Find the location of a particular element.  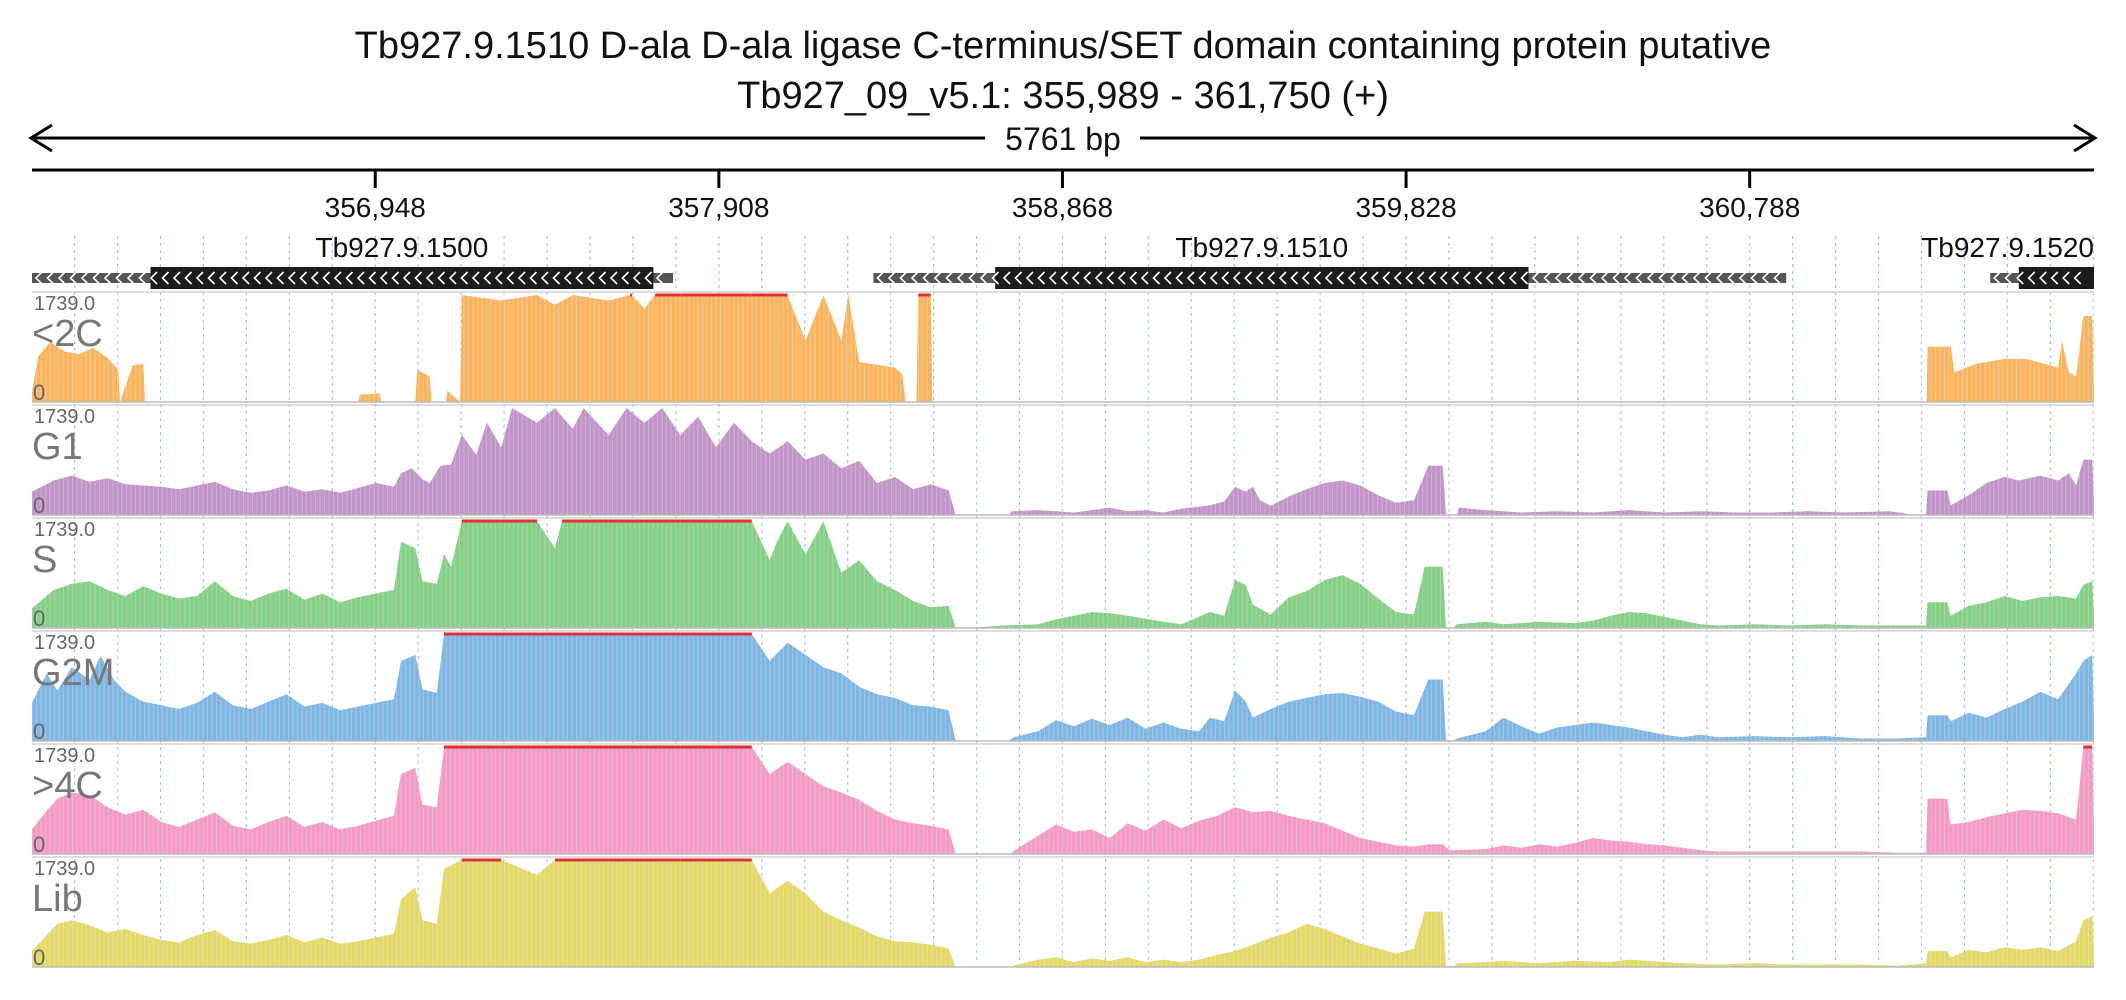

gene: Tb927.9.1500 is located at coordinates (353, 260).